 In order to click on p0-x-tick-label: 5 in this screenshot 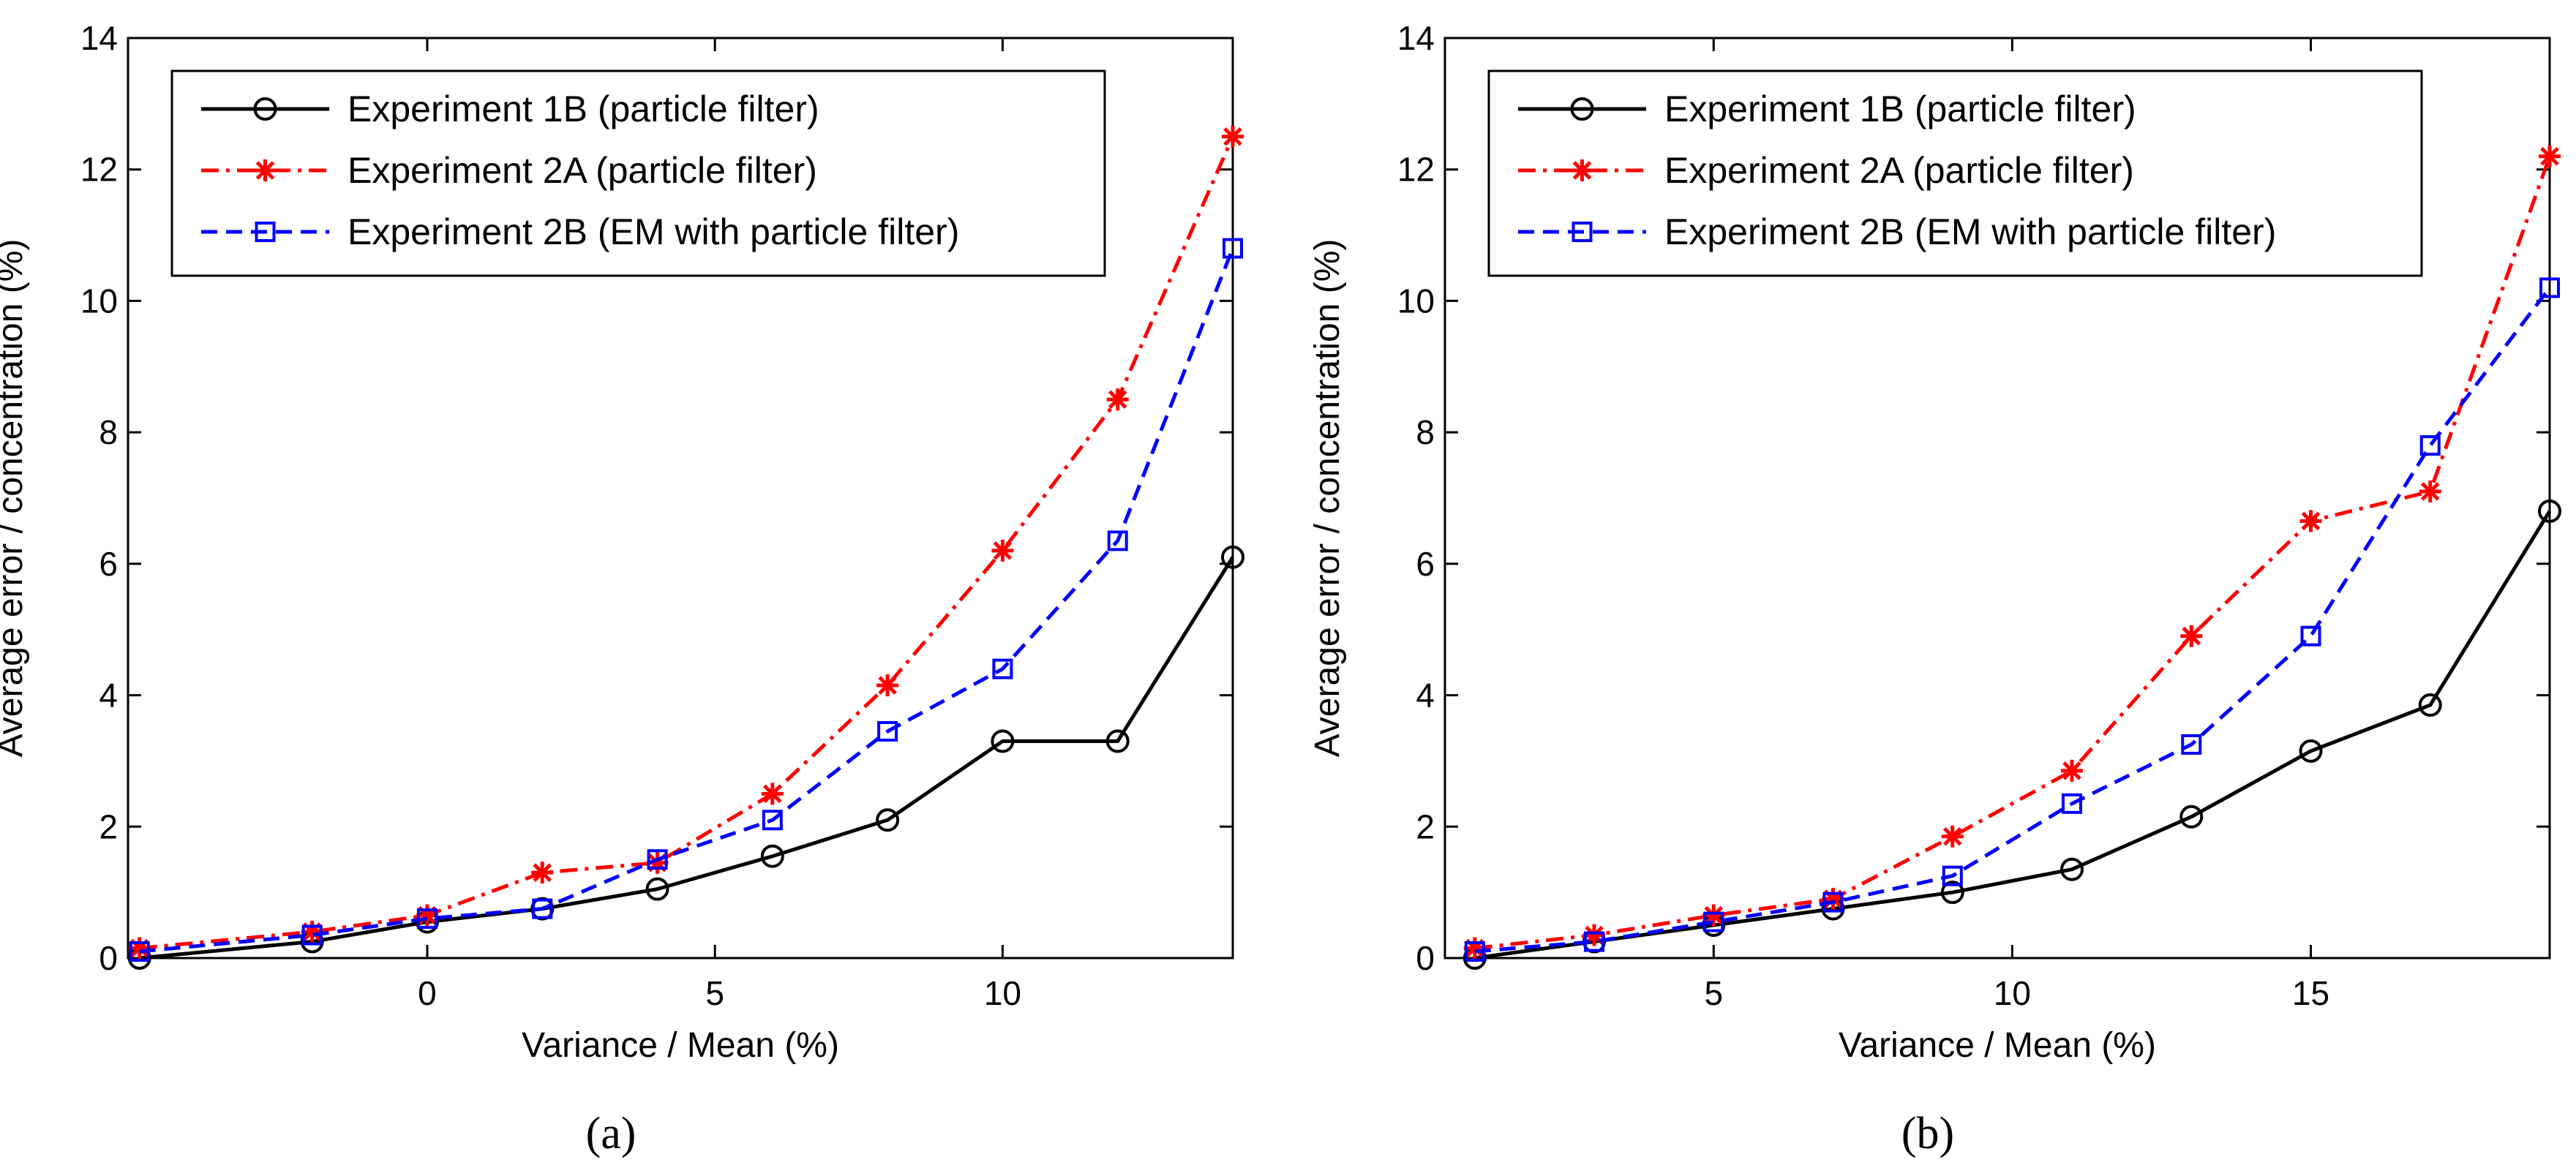, I will do `click(715, 993)`.